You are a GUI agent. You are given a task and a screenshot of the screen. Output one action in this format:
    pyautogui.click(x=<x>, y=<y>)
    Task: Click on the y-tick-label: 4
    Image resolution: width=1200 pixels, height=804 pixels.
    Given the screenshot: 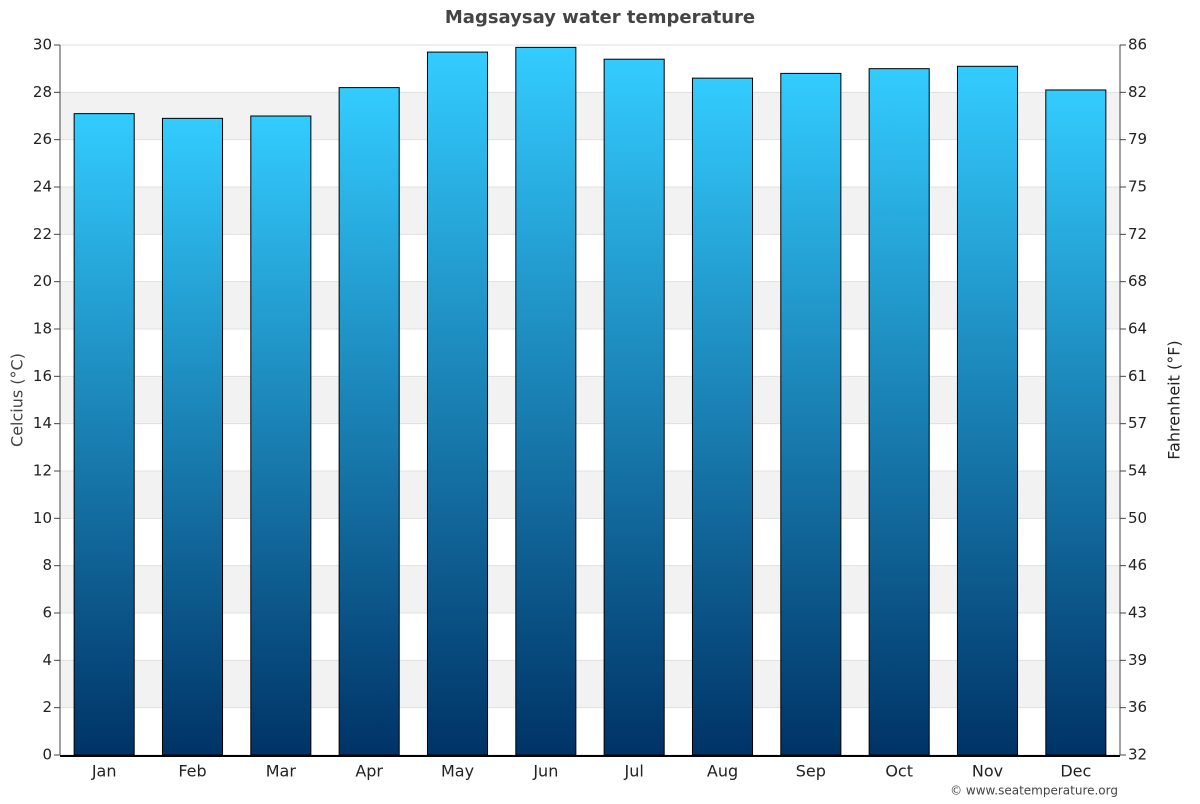 What is the action you would take?
    pyautogui.click(x=47, y=660)
    